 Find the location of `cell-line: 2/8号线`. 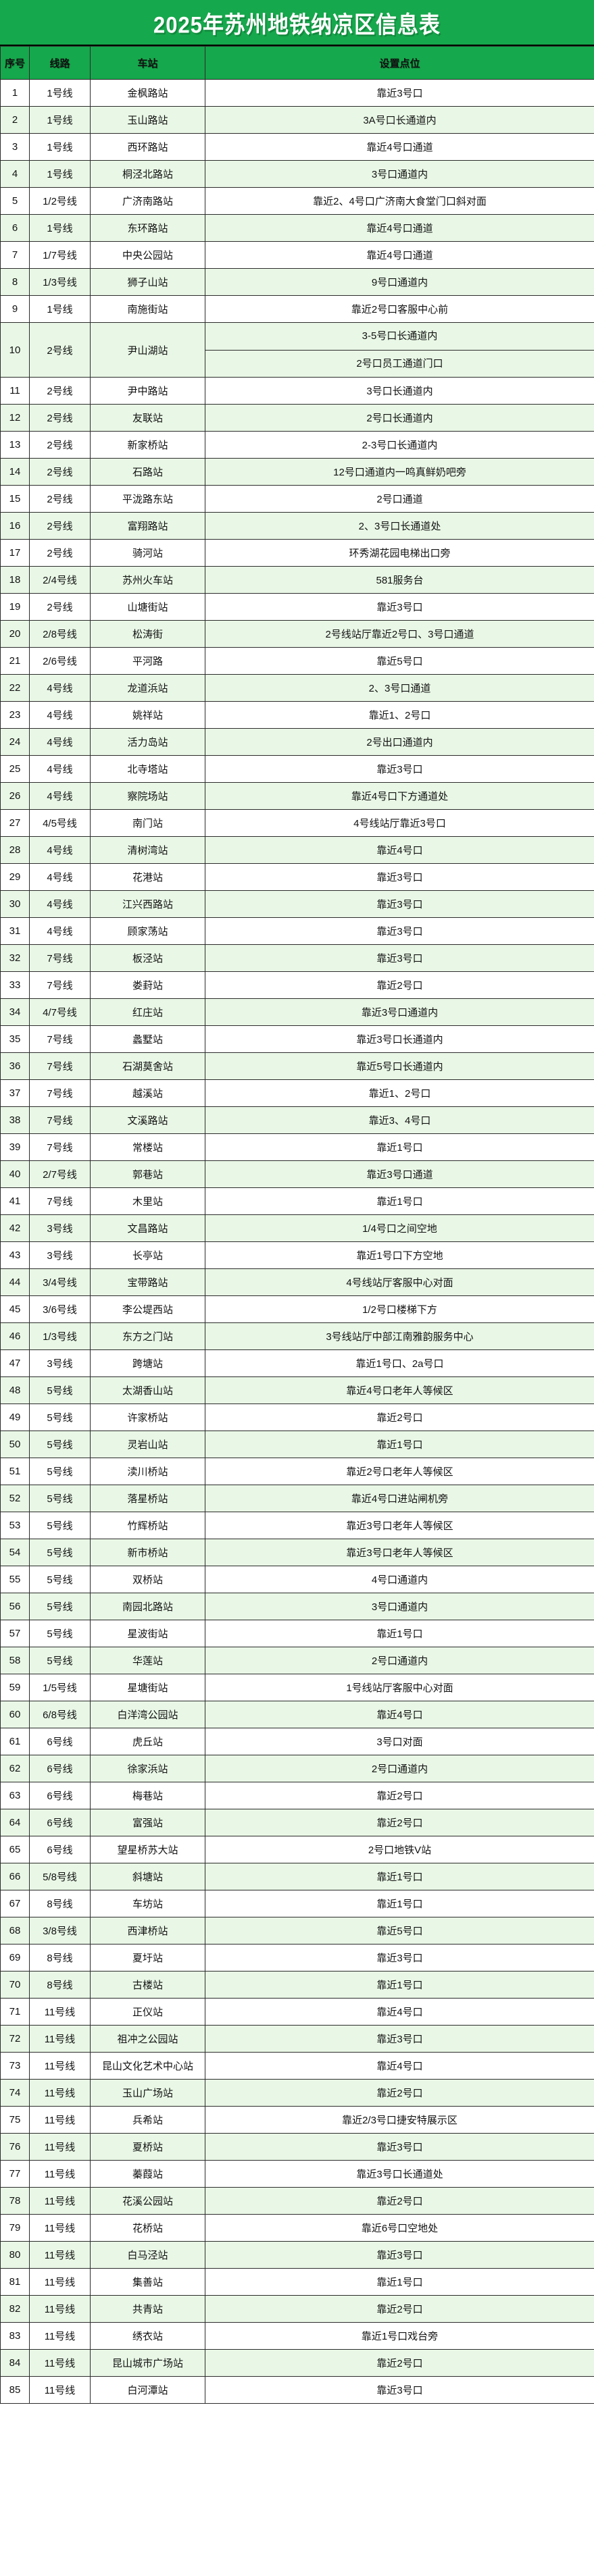

cell-line: 2/8号线 is located at coordinates (60, 634).